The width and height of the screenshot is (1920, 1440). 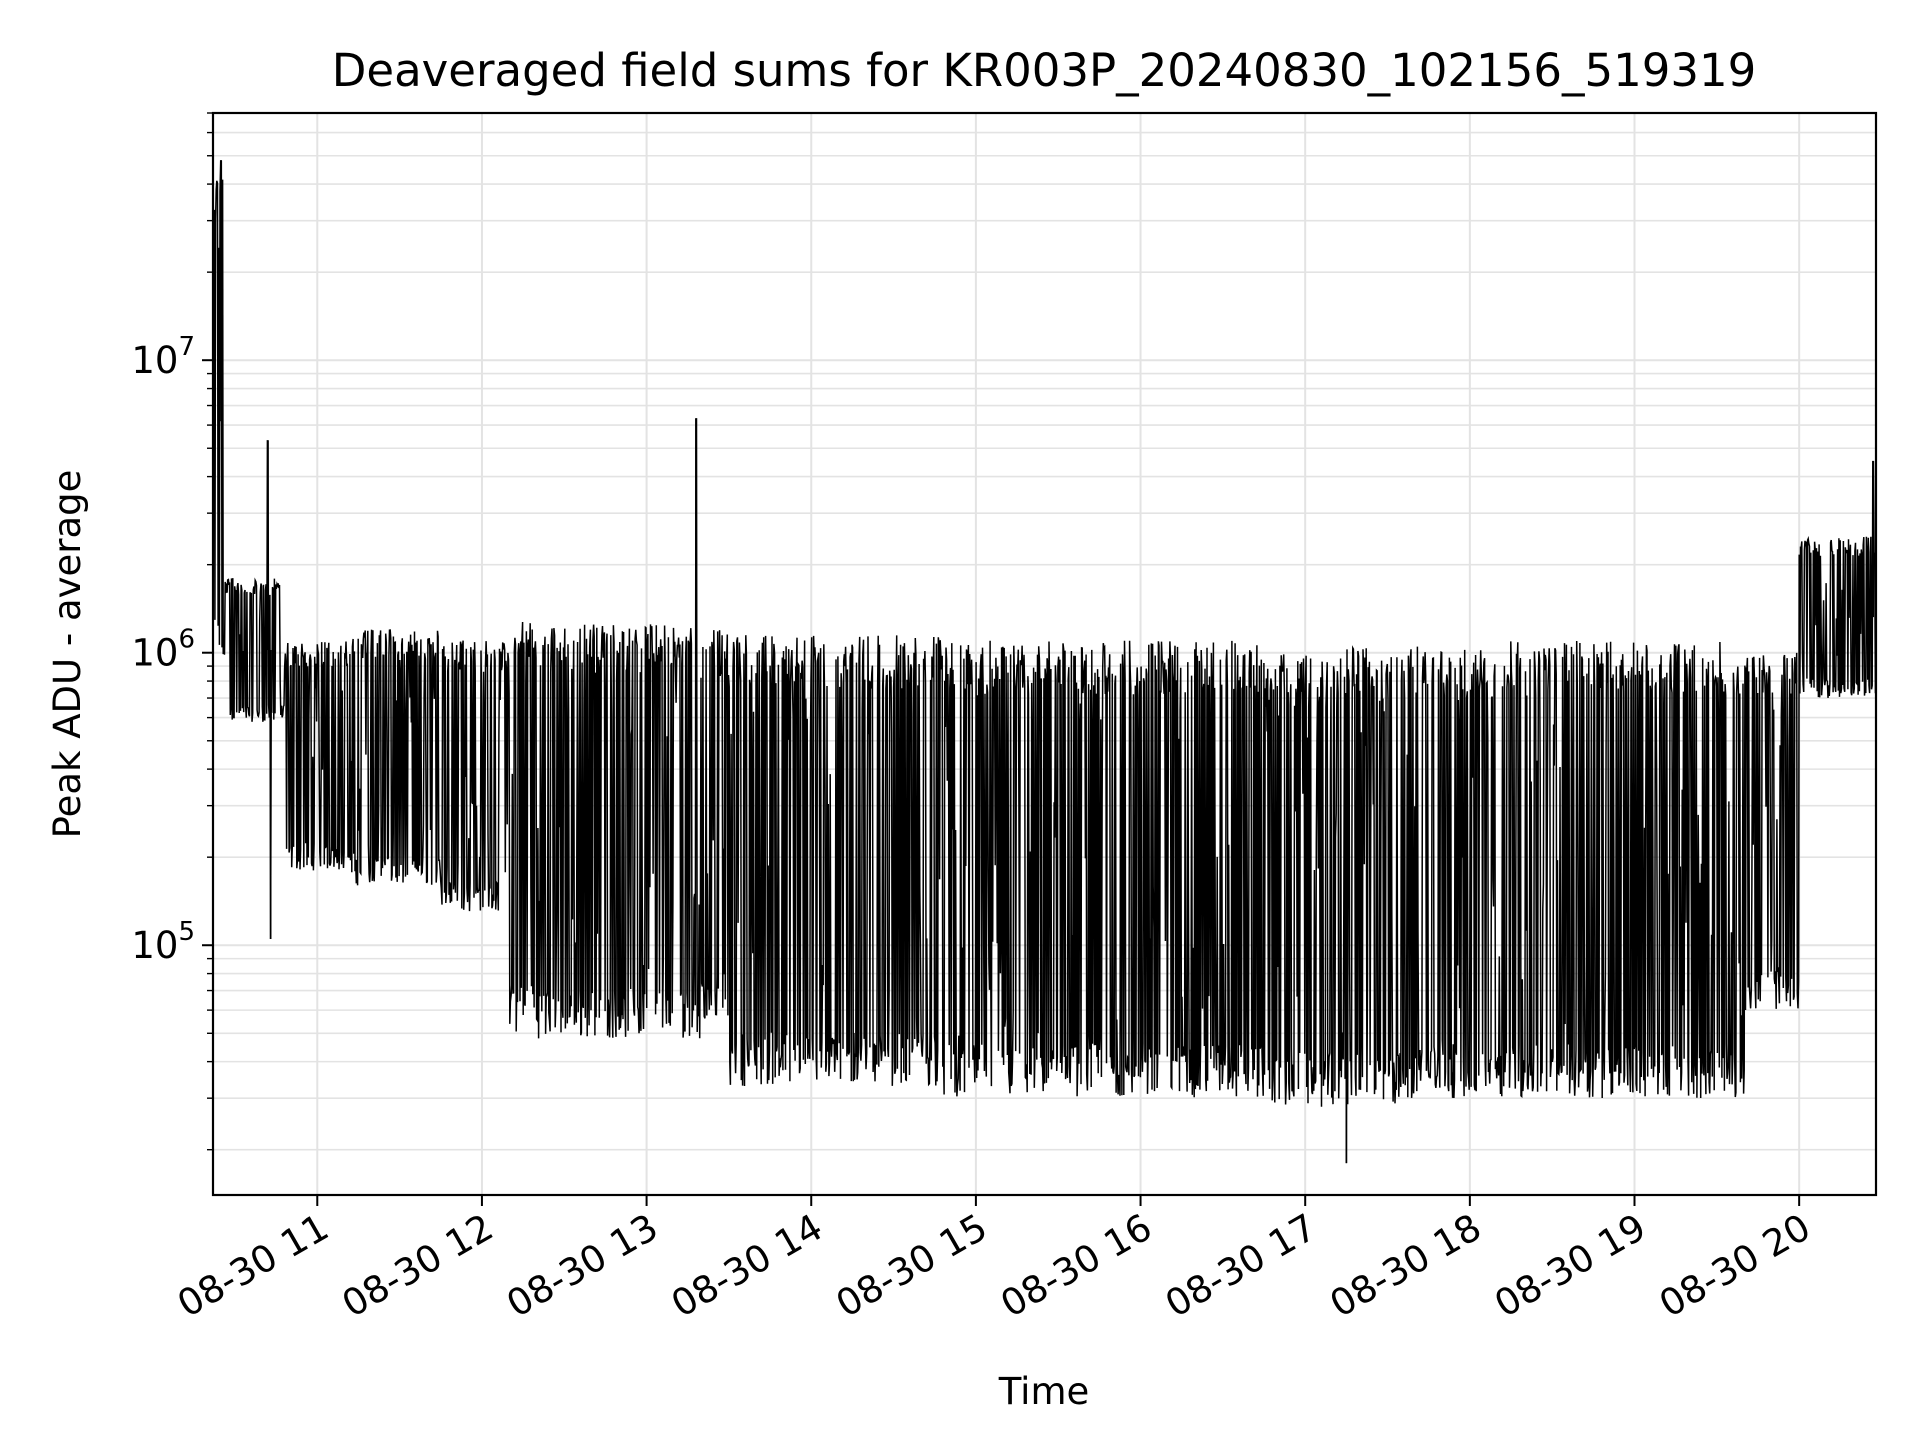 What do you see at coordinates (1044, 1391) in the screenshot?
I see `x-axis-label: Time` at bounding box center [1044, 1391].